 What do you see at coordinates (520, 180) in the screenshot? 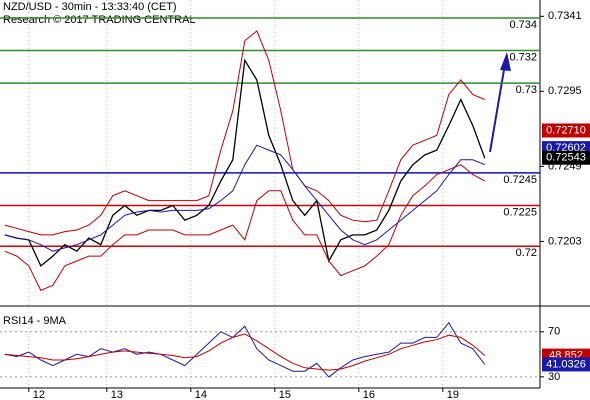
I see `level-label: 0.7245` at bounding box center [520, 180].